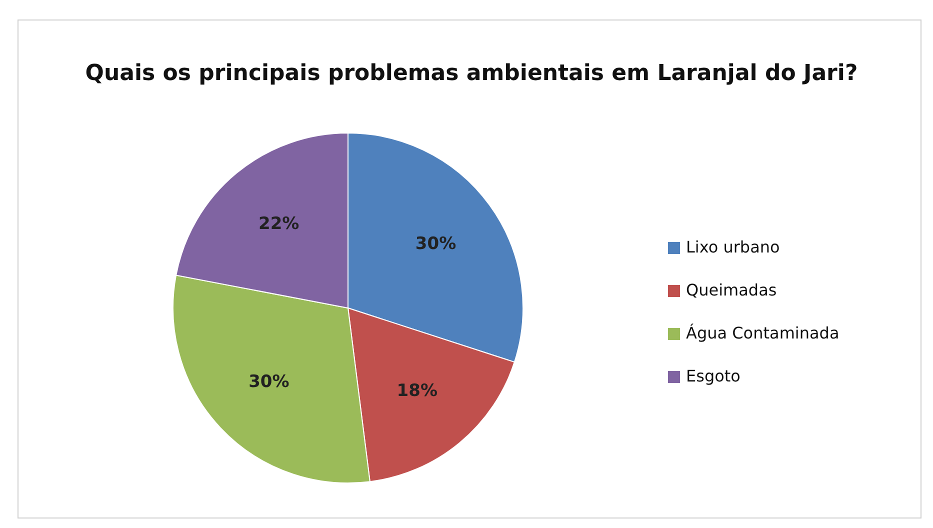  What do you see at coordinates (763, 332) in the screenshot?
I see `legend-label: Água Contaminada` at bounding box center [763, 332].